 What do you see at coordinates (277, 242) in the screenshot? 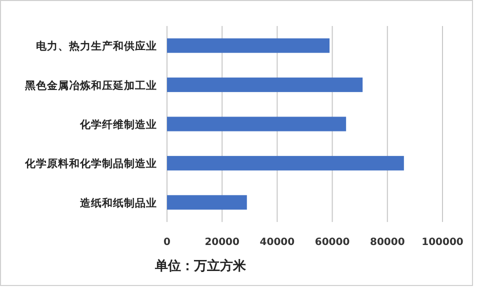
I see `x-tick-label: 40000` at bounding box center [277, 242].